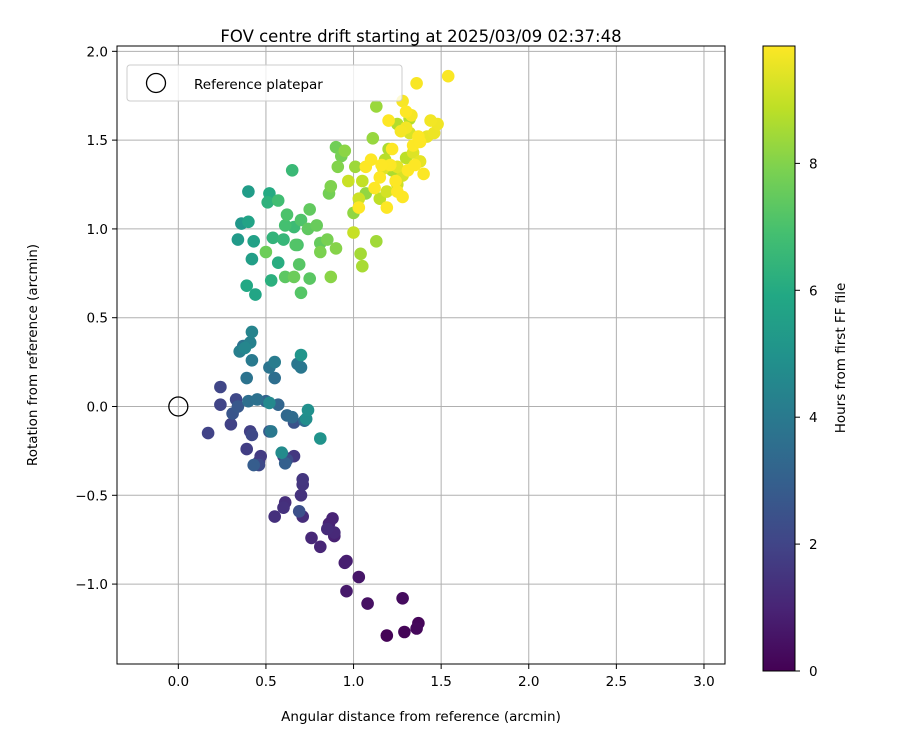  I want to click on colorbar-tick-label: 2, so click(813, 545).